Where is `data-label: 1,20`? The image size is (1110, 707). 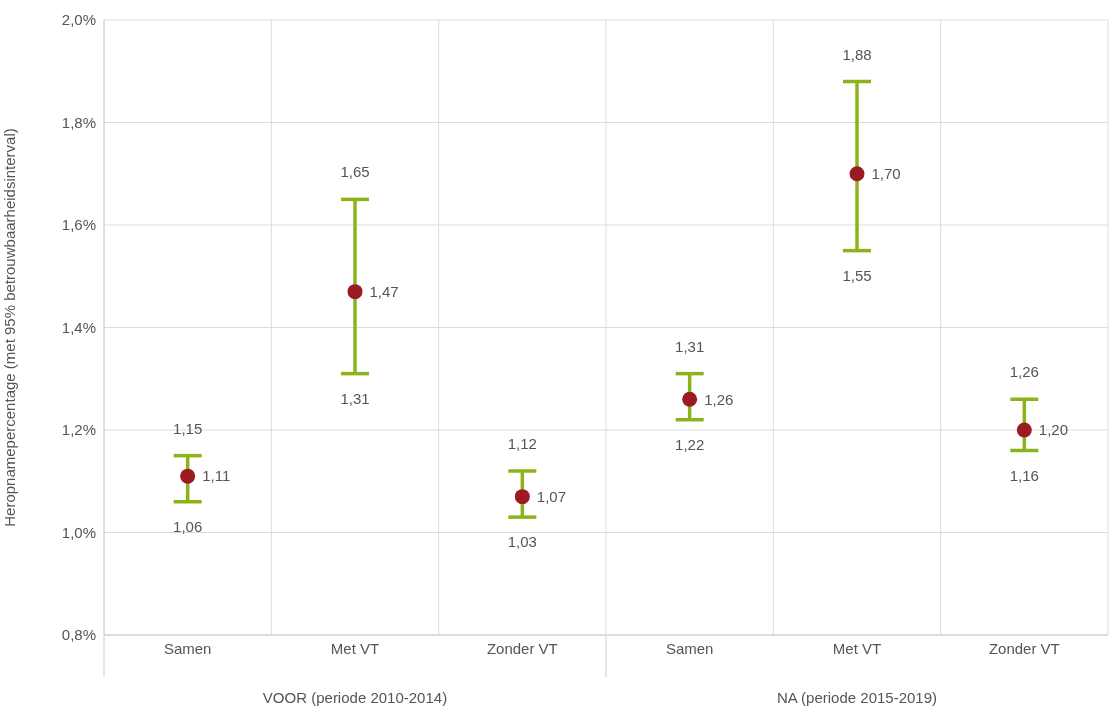
data-label: 1,20 is located at coordinates (1053, 430).